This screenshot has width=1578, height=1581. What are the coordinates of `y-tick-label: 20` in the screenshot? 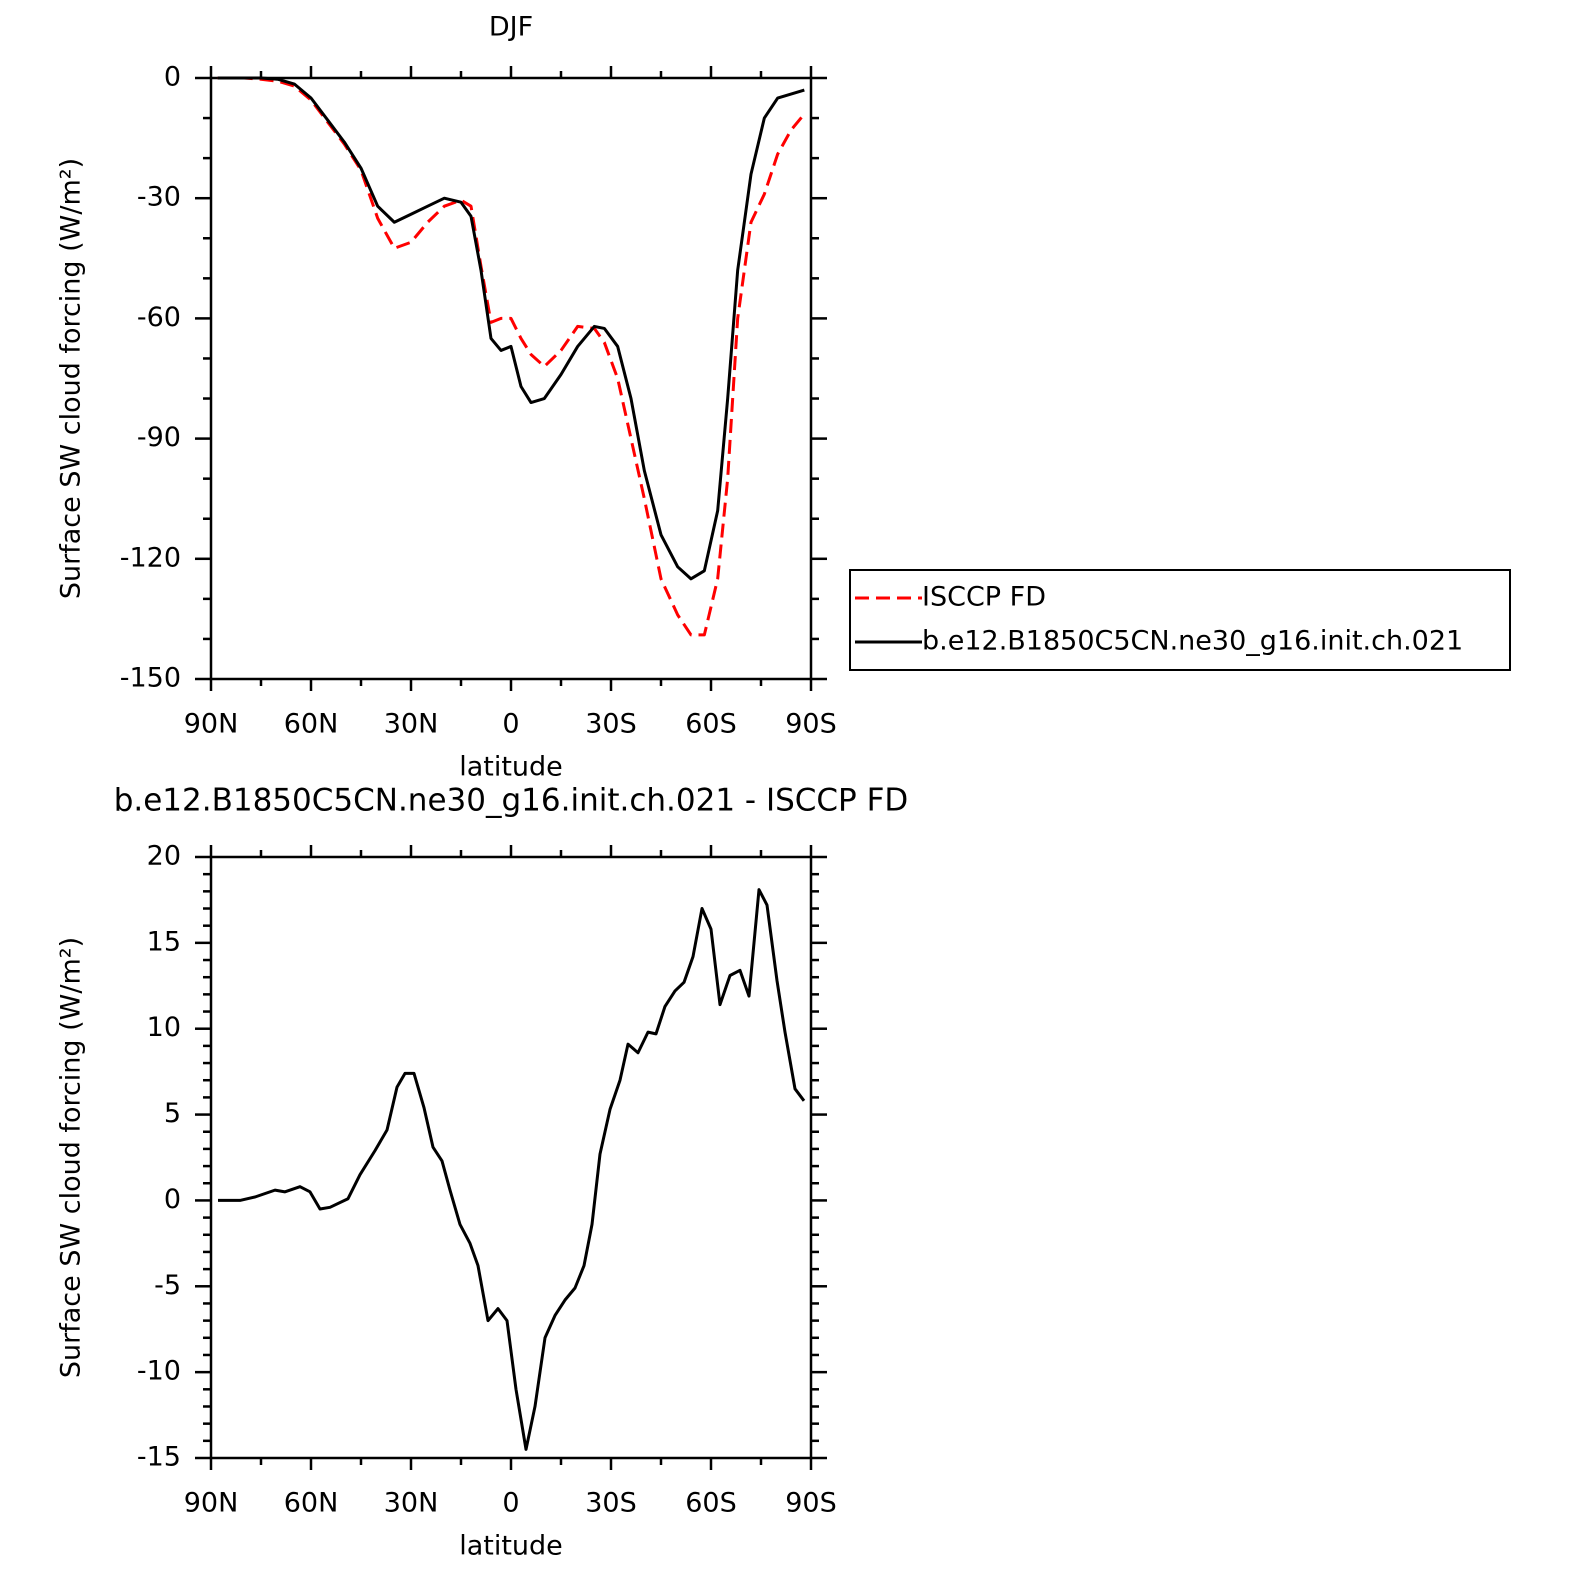 It's located at (164, 856).